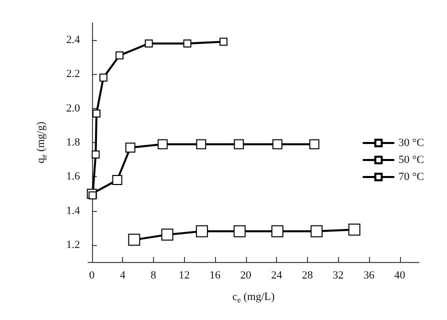  What do you see at coordinates (73, 210) in the screenshot?
I see `y-tick-label: 1.4` at bounding box center [73, 210].